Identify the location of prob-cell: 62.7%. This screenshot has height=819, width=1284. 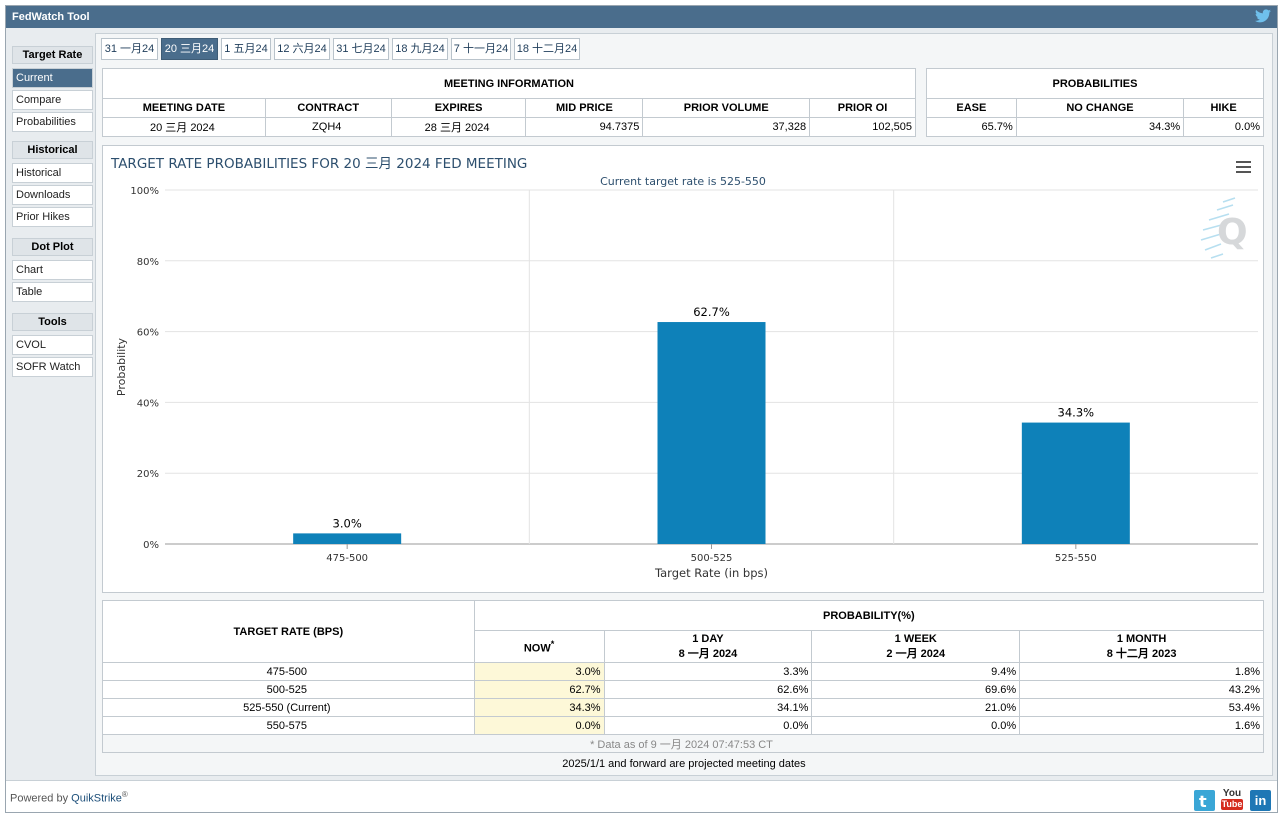
(539, 689).